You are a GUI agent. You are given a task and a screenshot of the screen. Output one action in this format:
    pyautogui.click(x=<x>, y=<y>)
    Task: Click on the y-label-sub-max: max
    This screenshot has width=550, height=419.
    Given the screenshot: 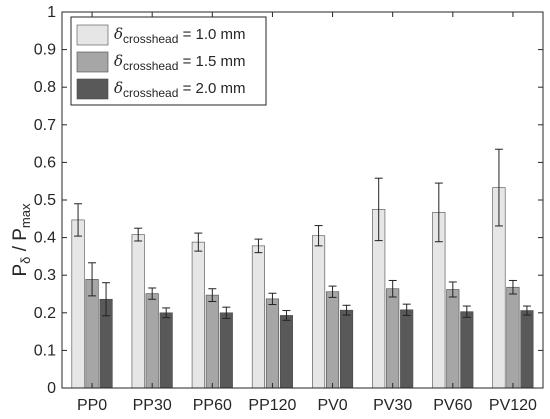 What is the action you would take?
    pyautogui.click(x=25, y=215)
    